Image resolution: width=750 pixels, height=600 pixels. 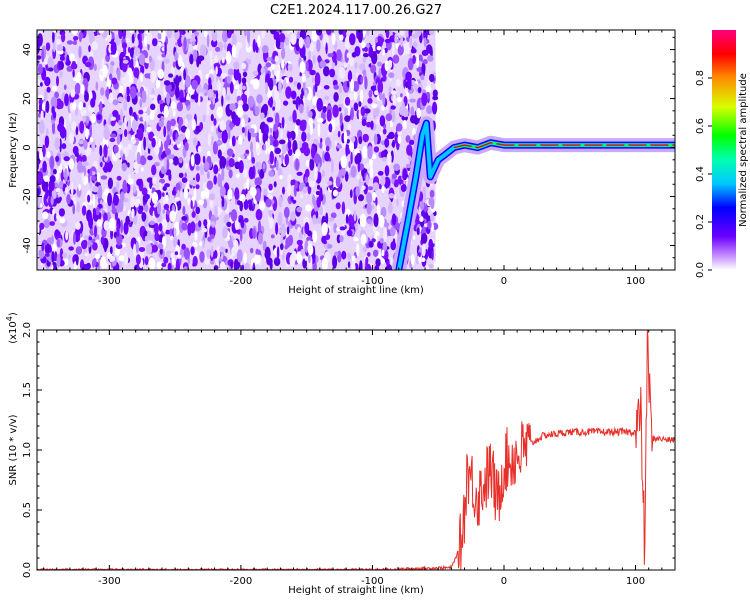 I want to click on y-tick-label: 1.0, so click(x=27, y=450).